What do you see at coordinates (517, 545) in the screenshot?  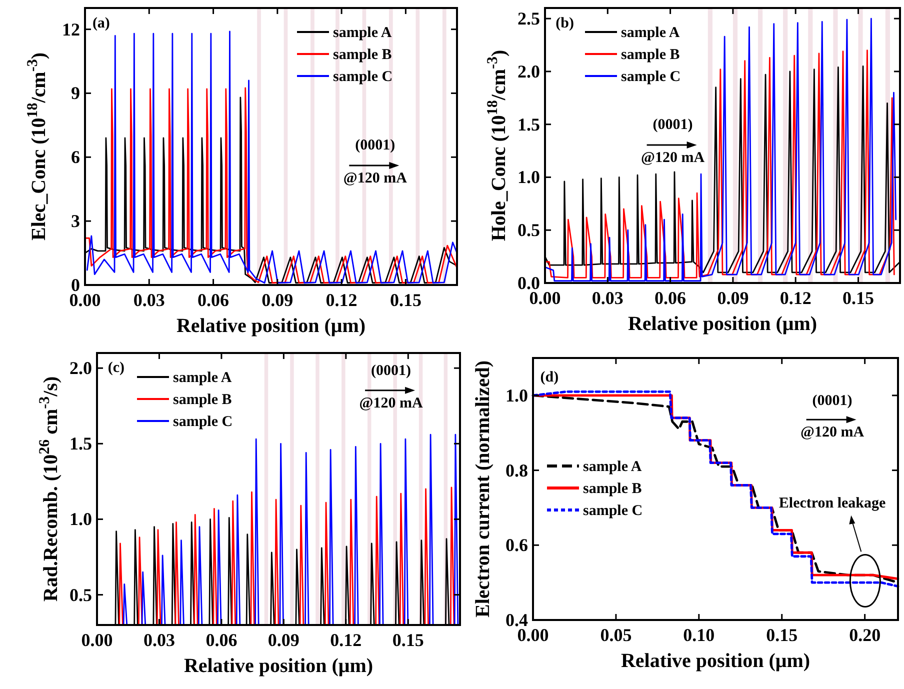 I see `y-tick-label: 0.6` at bounding box center [517, 545].